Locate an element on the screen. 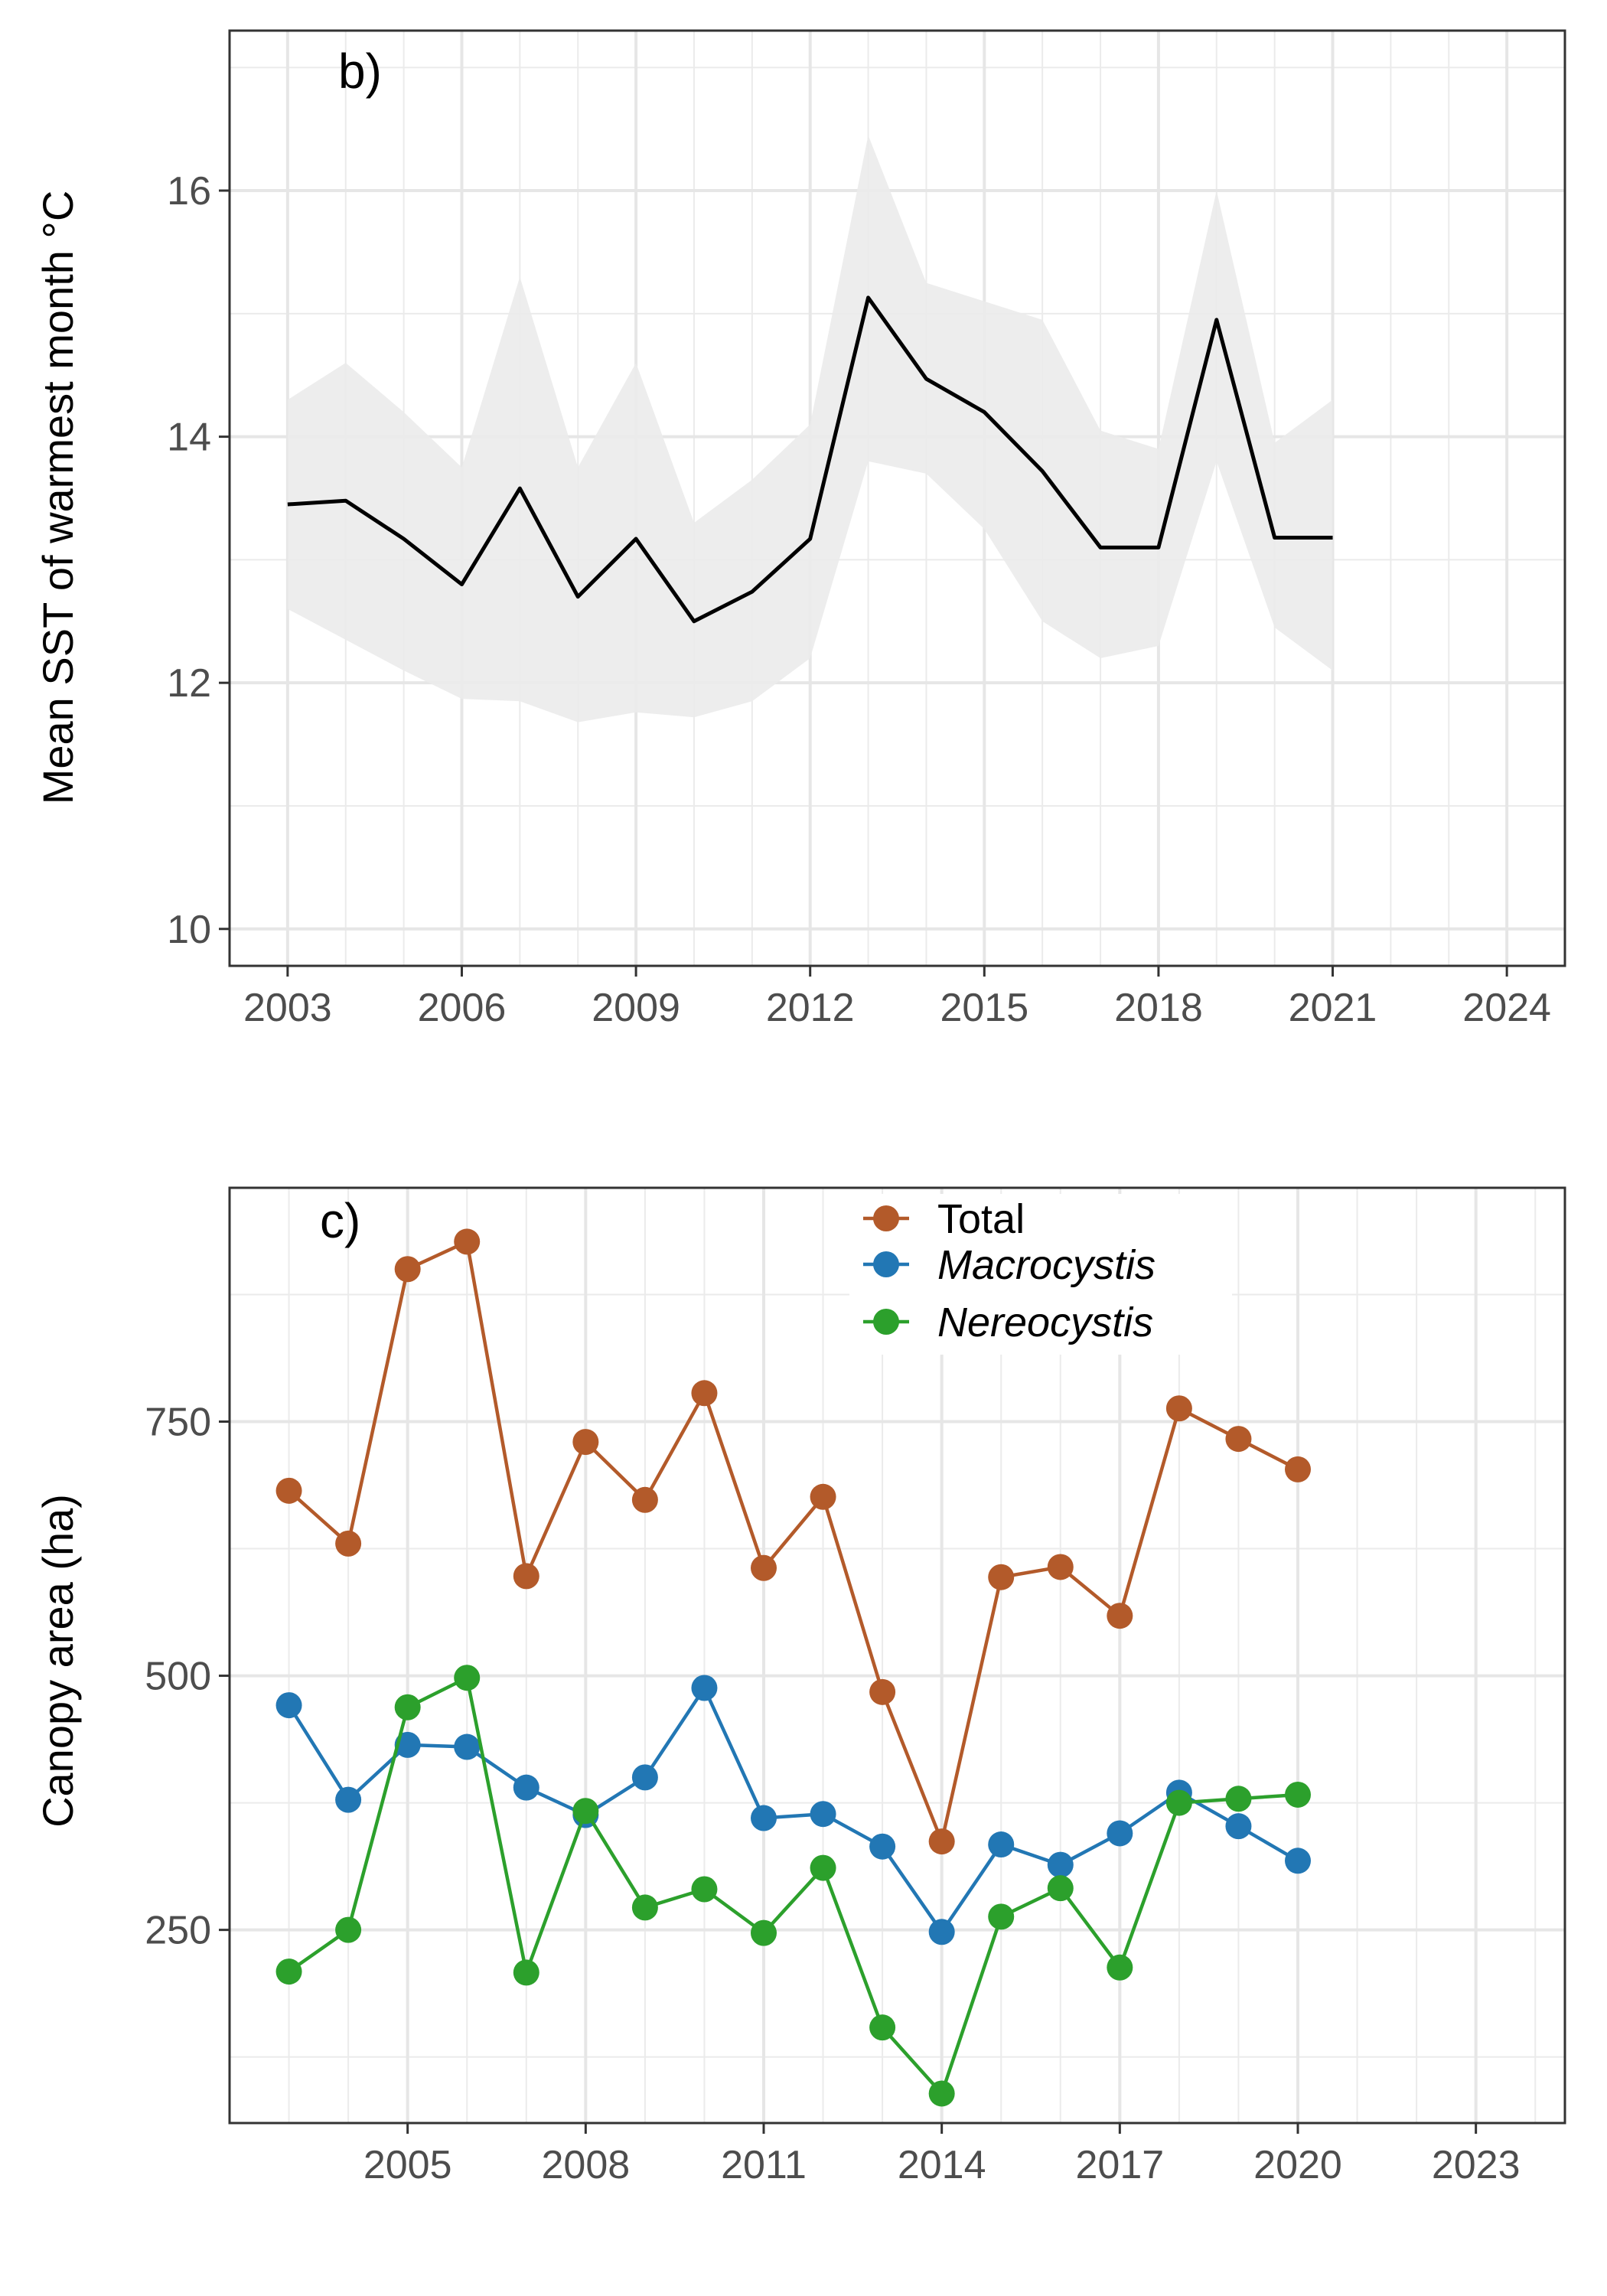 This screenshot has width=1607, height=2296. canopy-x-tick-label: 2023 is located at coordinates (1476, 2165).